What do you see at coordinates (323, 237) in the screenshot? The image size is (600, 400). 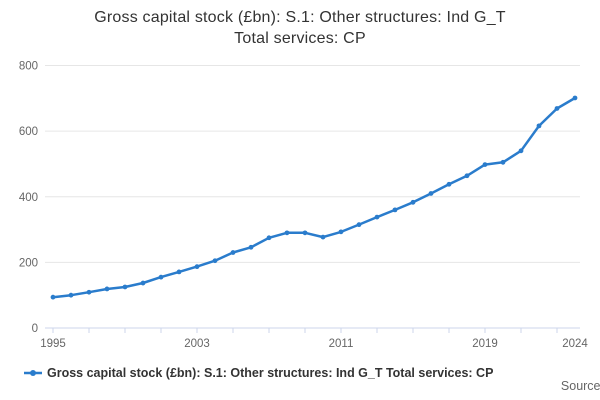 I see `data-point-2010` at bounding box center [323, 237].